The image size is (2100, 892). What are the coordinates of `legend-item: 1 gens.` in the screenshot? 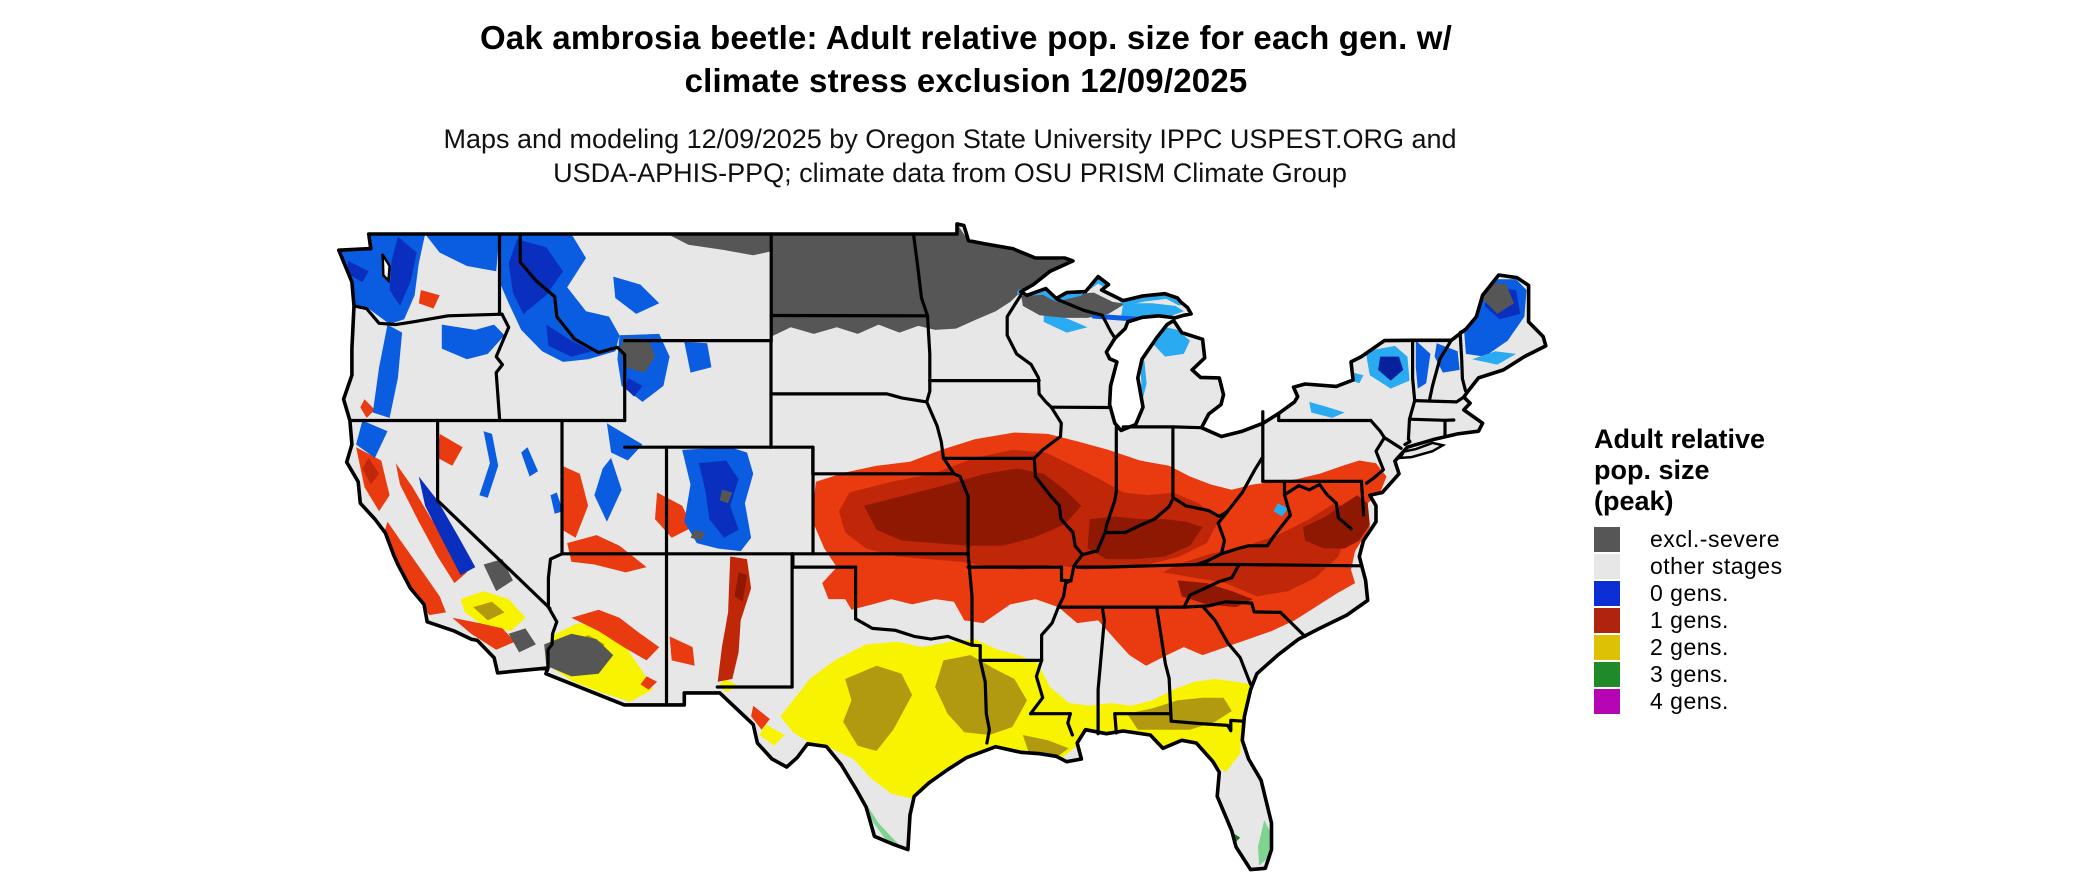 It's located at (1724, 620).